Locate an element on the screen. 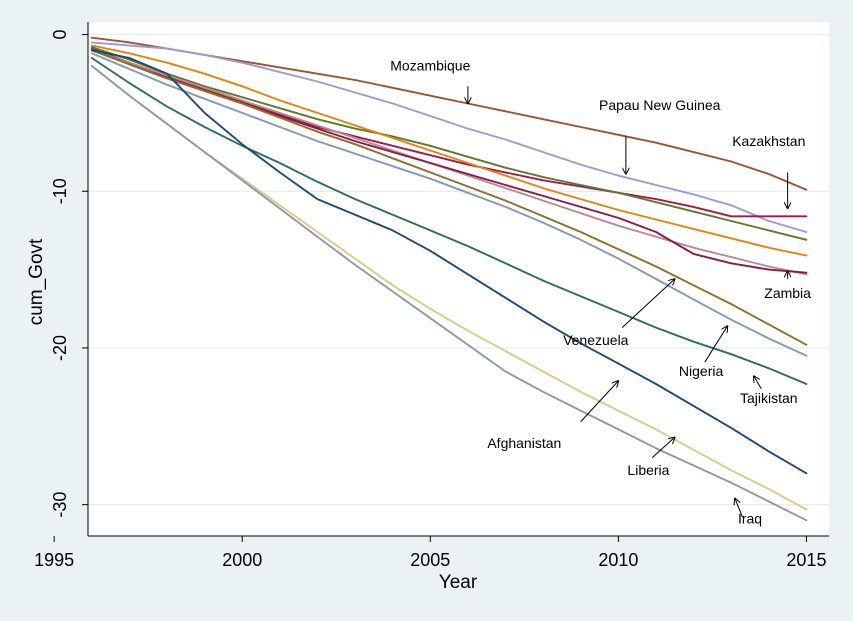 This screenshot has width=853, height=621. annotation-label: Mozambique is located at coordinates (430, 66).